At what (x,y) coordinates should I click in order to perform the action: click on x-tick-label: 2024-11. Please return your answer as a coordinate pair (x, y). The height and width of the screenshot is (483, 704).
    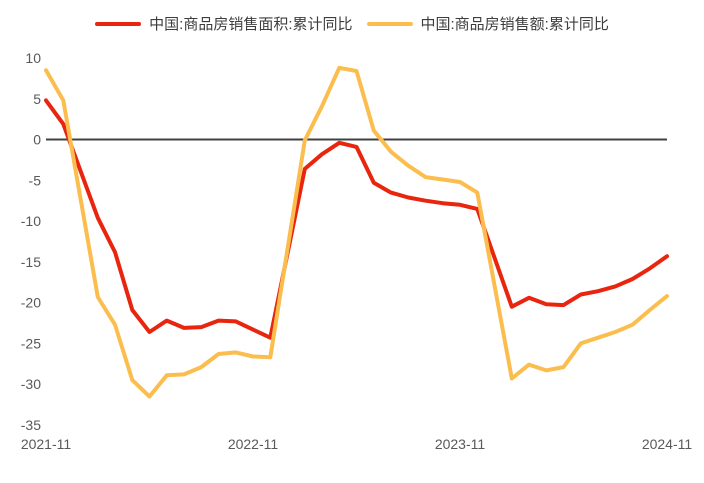
    Looking at the image, I should click on (667, 444).